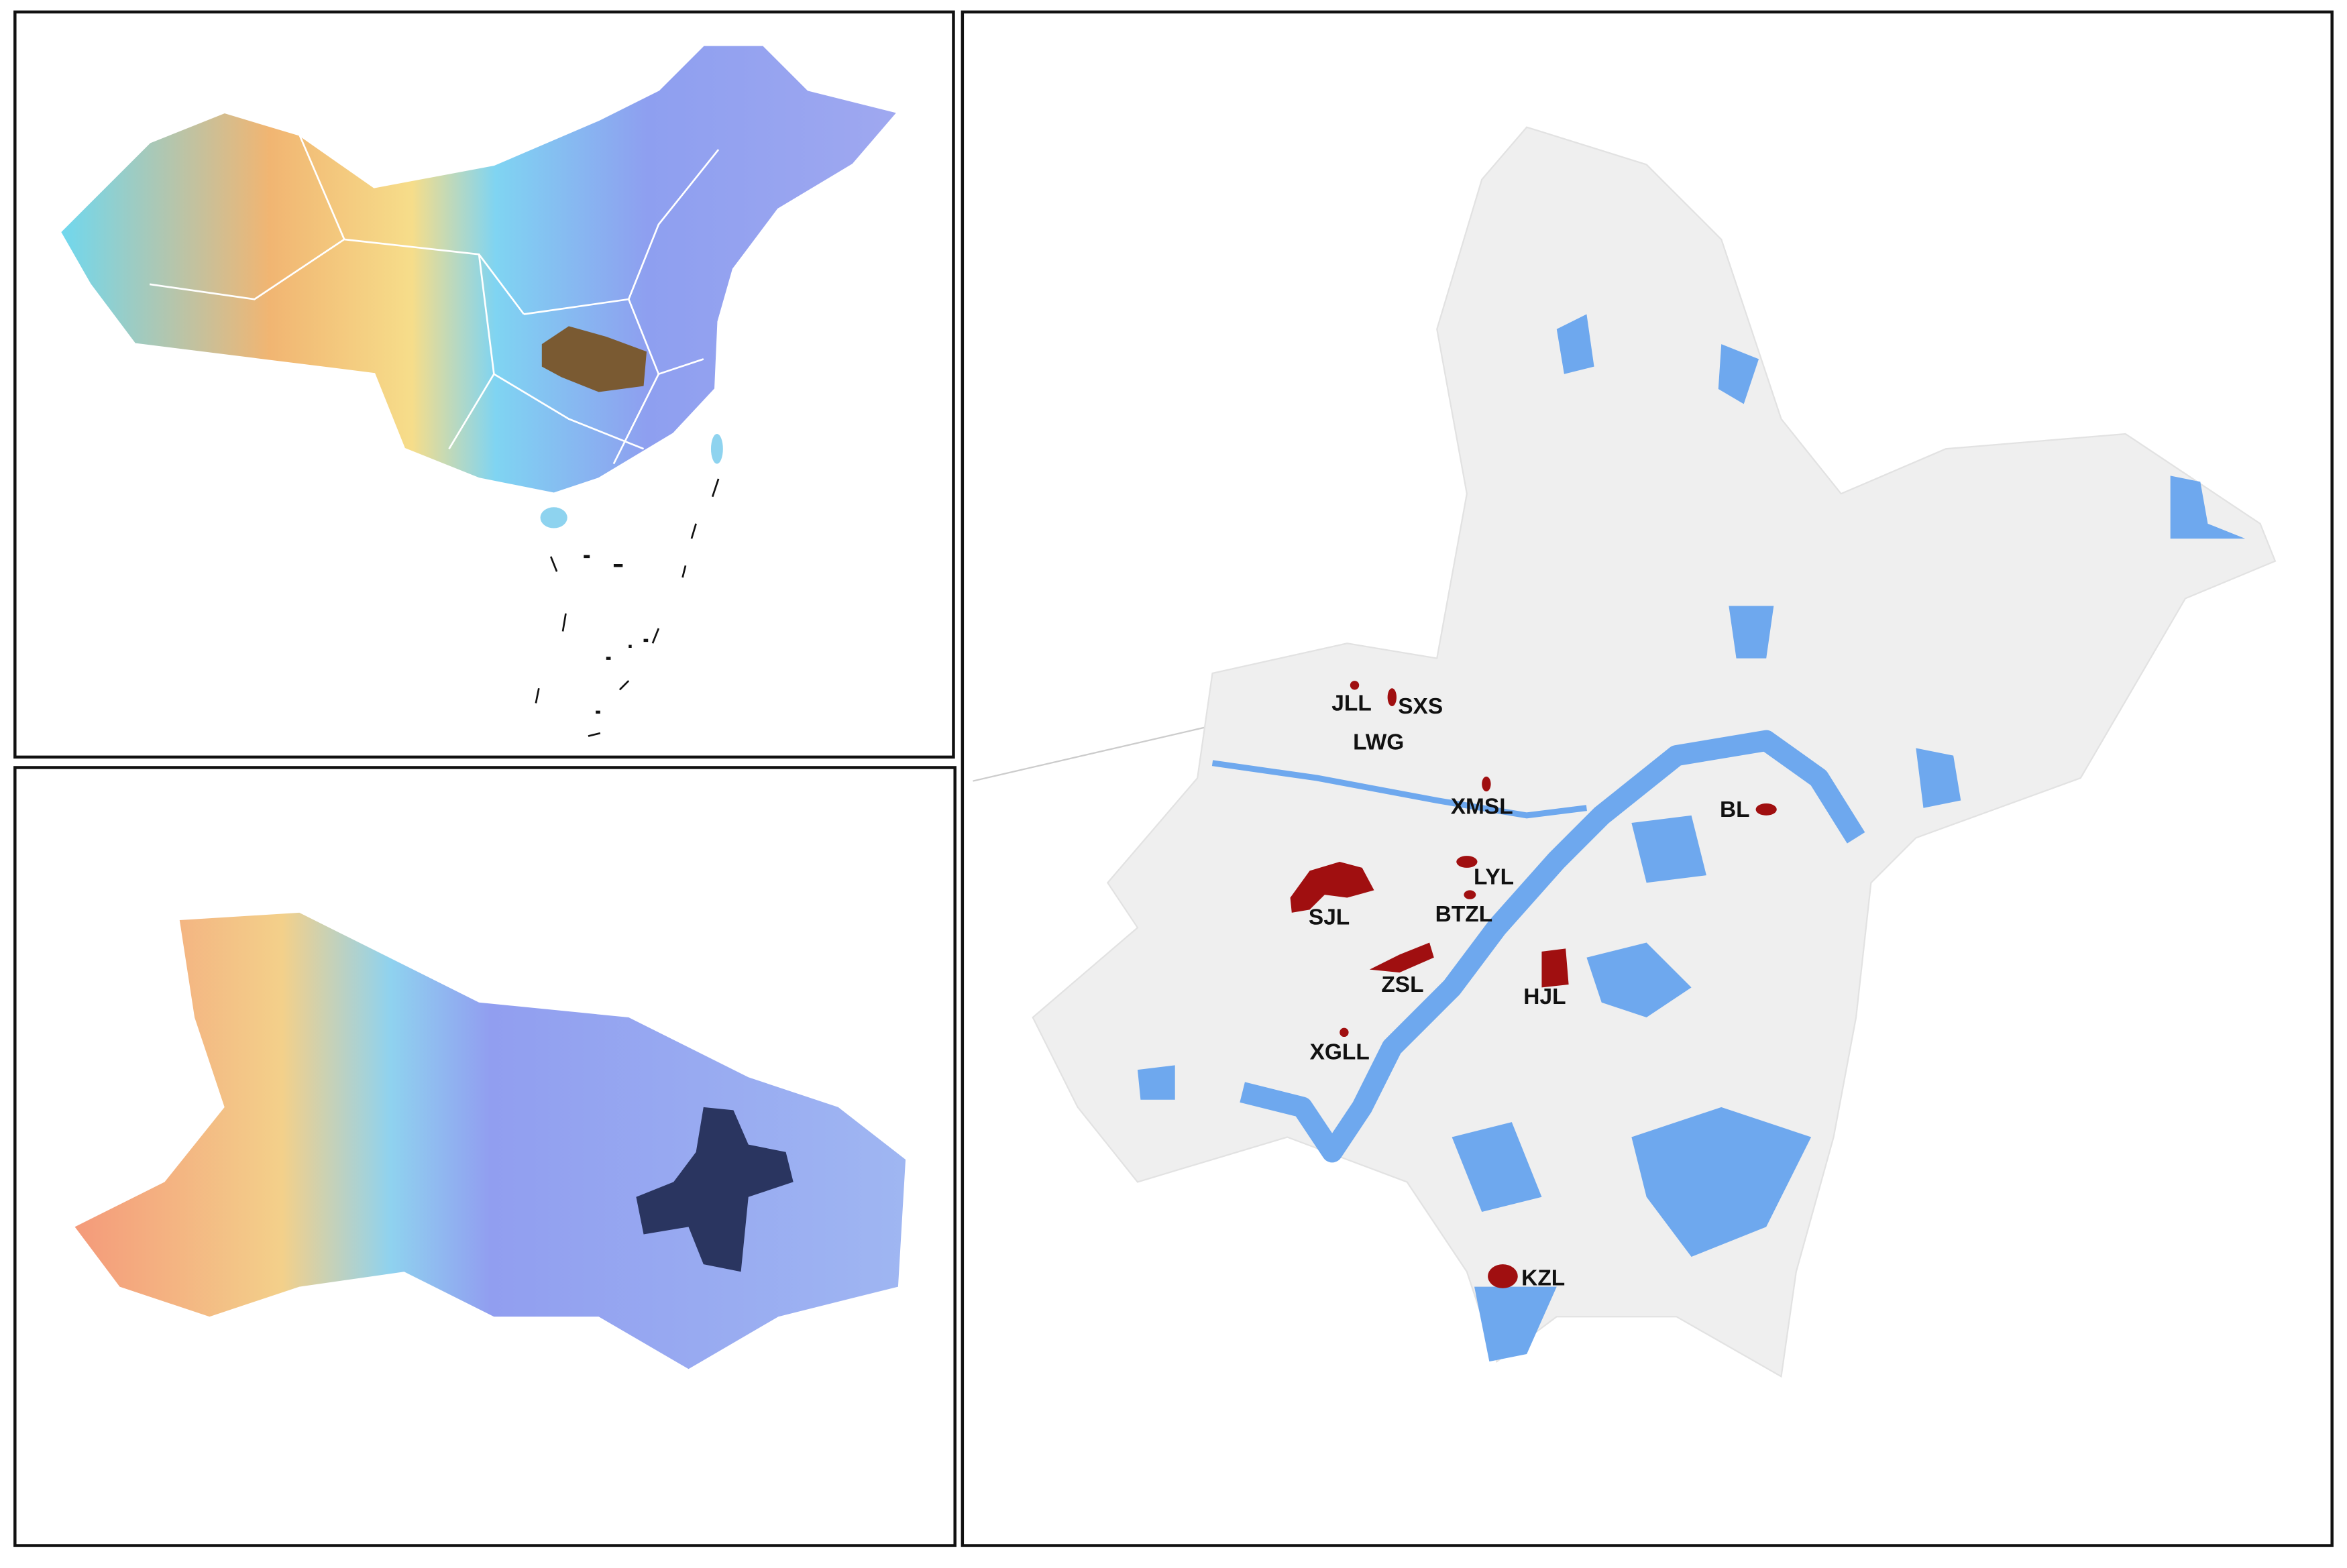 The height and width of the screenshot is (1568, 2347). I want to click on site-labels: JLL SXS LWG XMSL BL LYL SJL BTZL ZSL HJL XGLL KZL, so click(1529, 991).